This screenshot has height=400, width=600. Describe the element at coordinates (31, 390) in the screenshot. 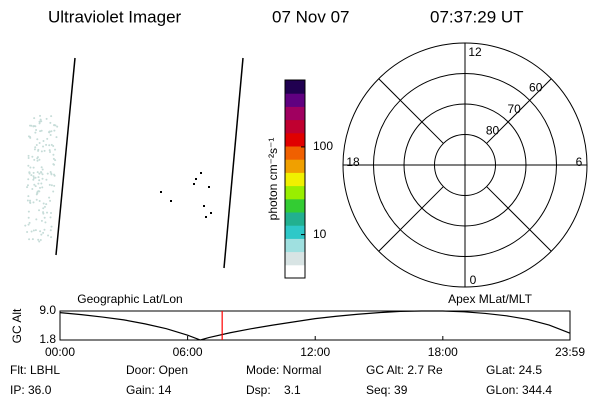

I see `info-field: IP: 36.0` at that location.